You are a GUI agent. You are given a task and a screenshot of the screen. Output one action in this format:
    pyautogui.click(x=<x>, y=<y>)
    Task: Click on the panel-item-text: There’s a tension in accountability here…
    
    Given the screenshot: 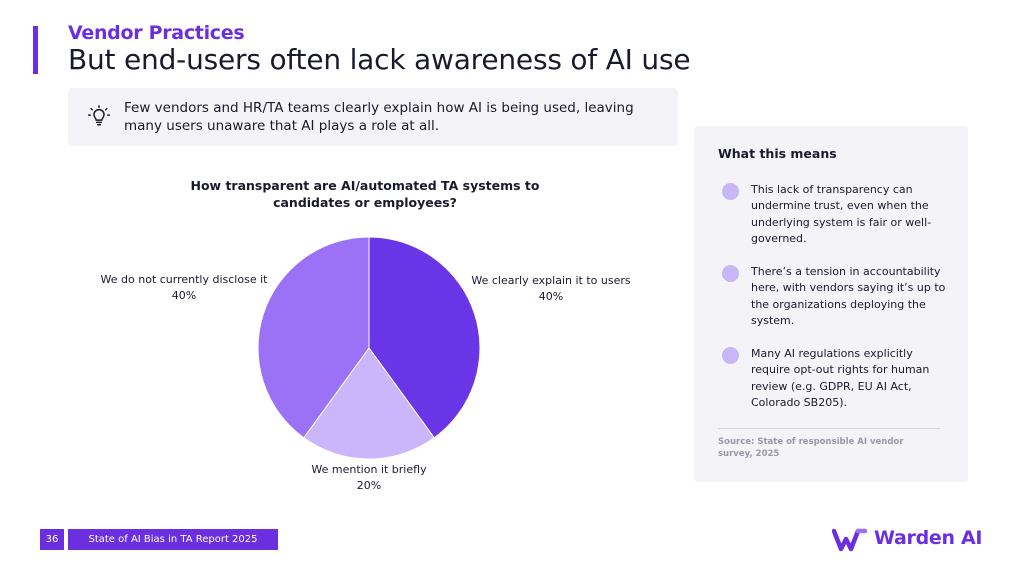 What is the action you would take?
    pyautogui.click(x=848, y=296)
    